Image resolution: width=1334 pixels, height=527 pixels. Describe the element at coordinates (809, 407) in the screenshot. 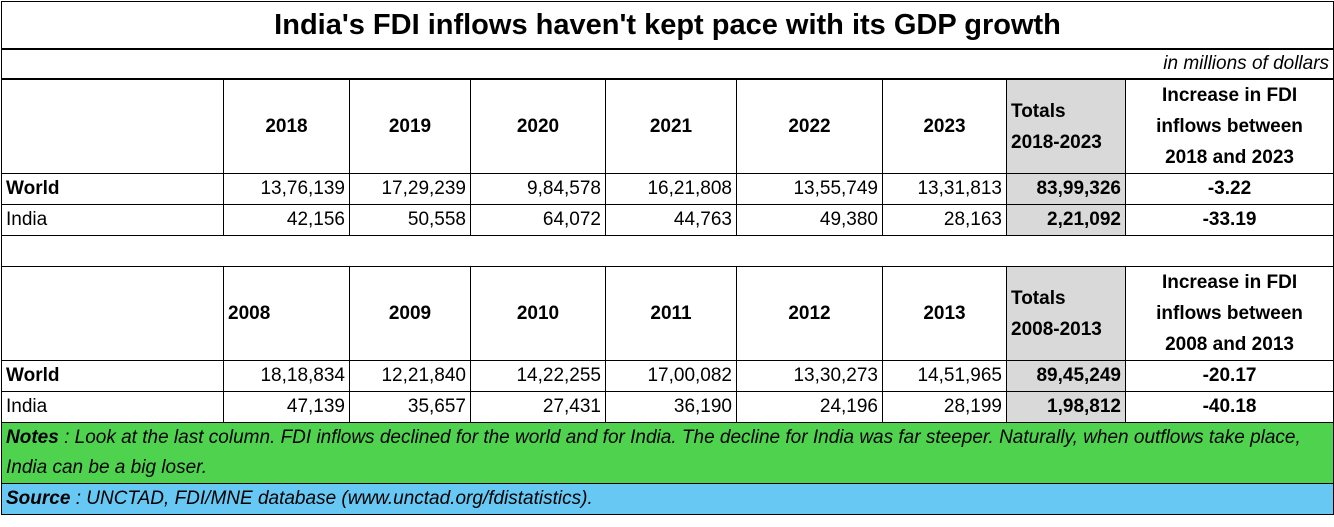

I see `data-cell: 24,196` at that location.